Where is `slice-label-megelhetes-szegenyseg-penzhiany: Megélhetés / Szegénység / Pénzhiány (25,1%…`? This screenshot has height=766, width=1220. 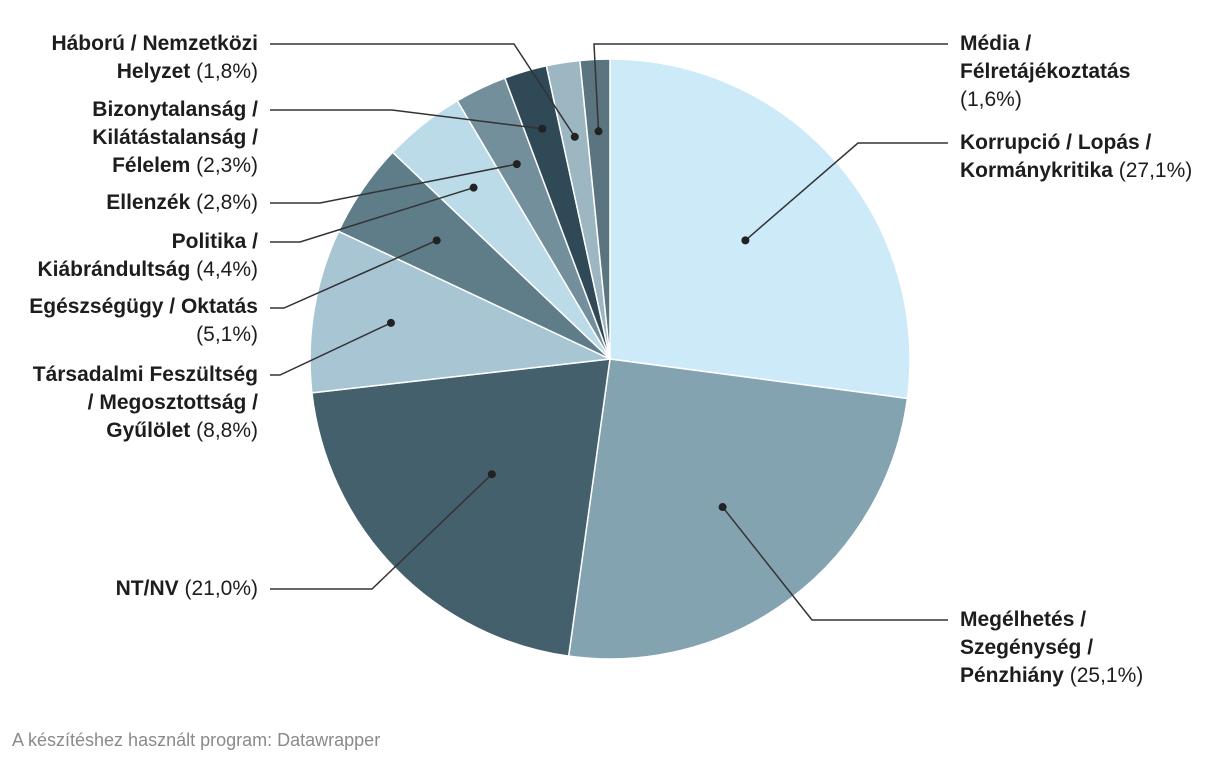 slice-label-megelhetes-szegenyseg-penzhiany: Megélhetés / Szegénység / Pénzhiány (25,1%… is located at coordinates (1051, 648).